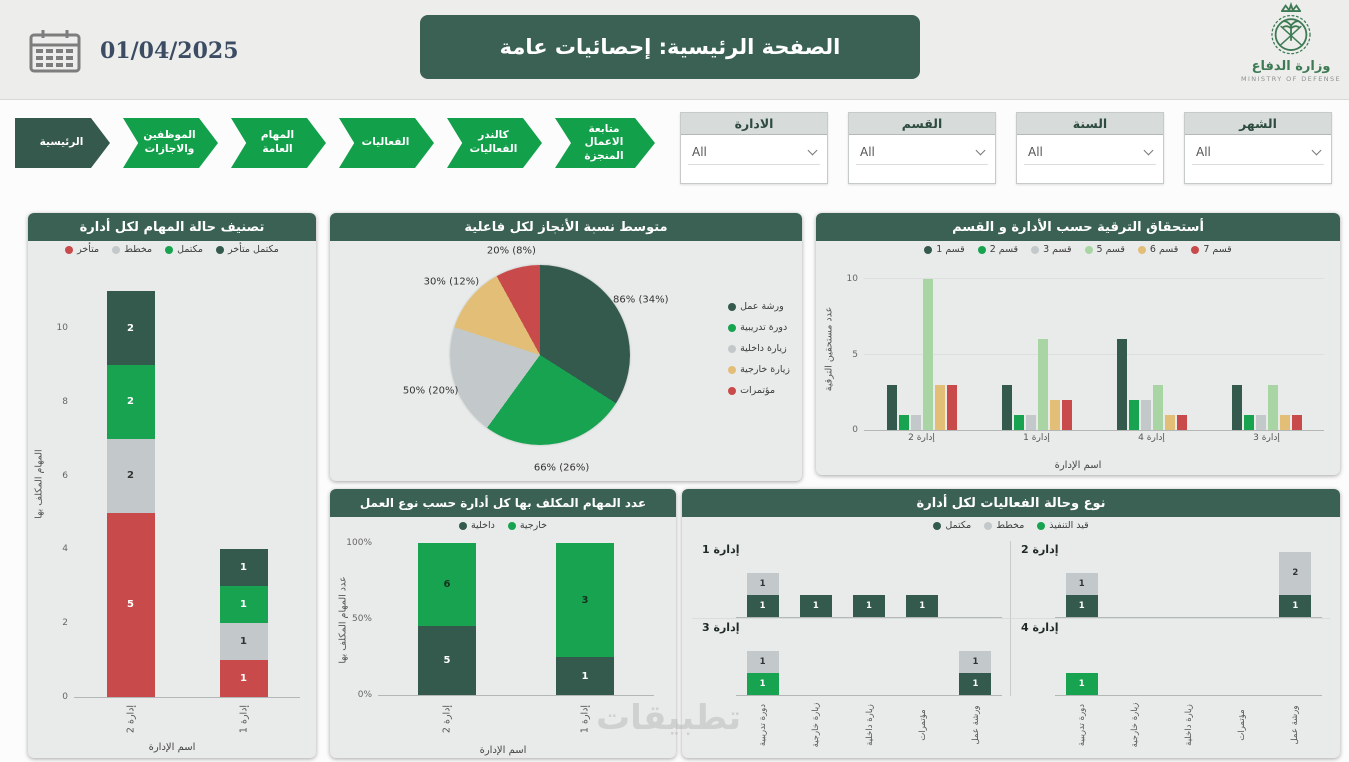 Image resolution: width=1349 pixels, height=762 pixels. I want to click on legend-item: مكتمل, so click(952, 525).